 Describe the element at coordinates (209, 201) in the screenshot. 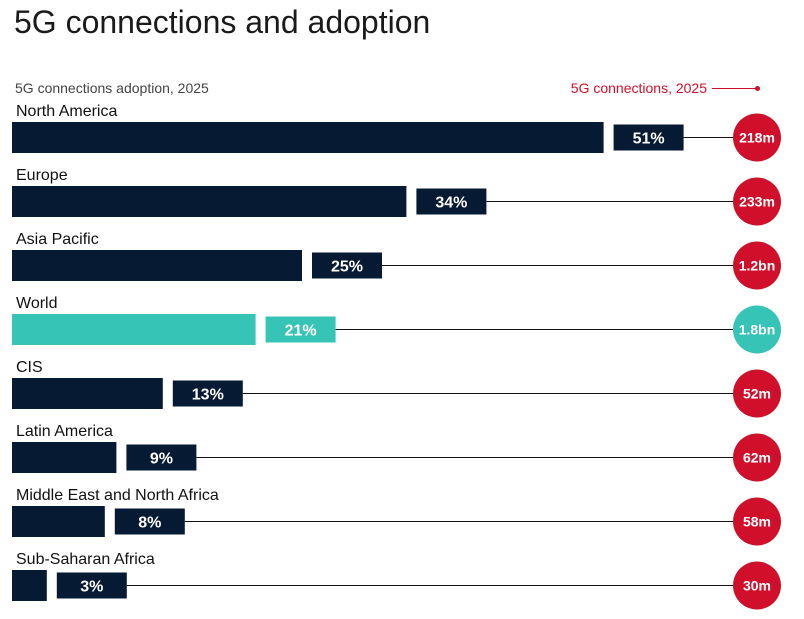

I see `bar-europe` at that location.